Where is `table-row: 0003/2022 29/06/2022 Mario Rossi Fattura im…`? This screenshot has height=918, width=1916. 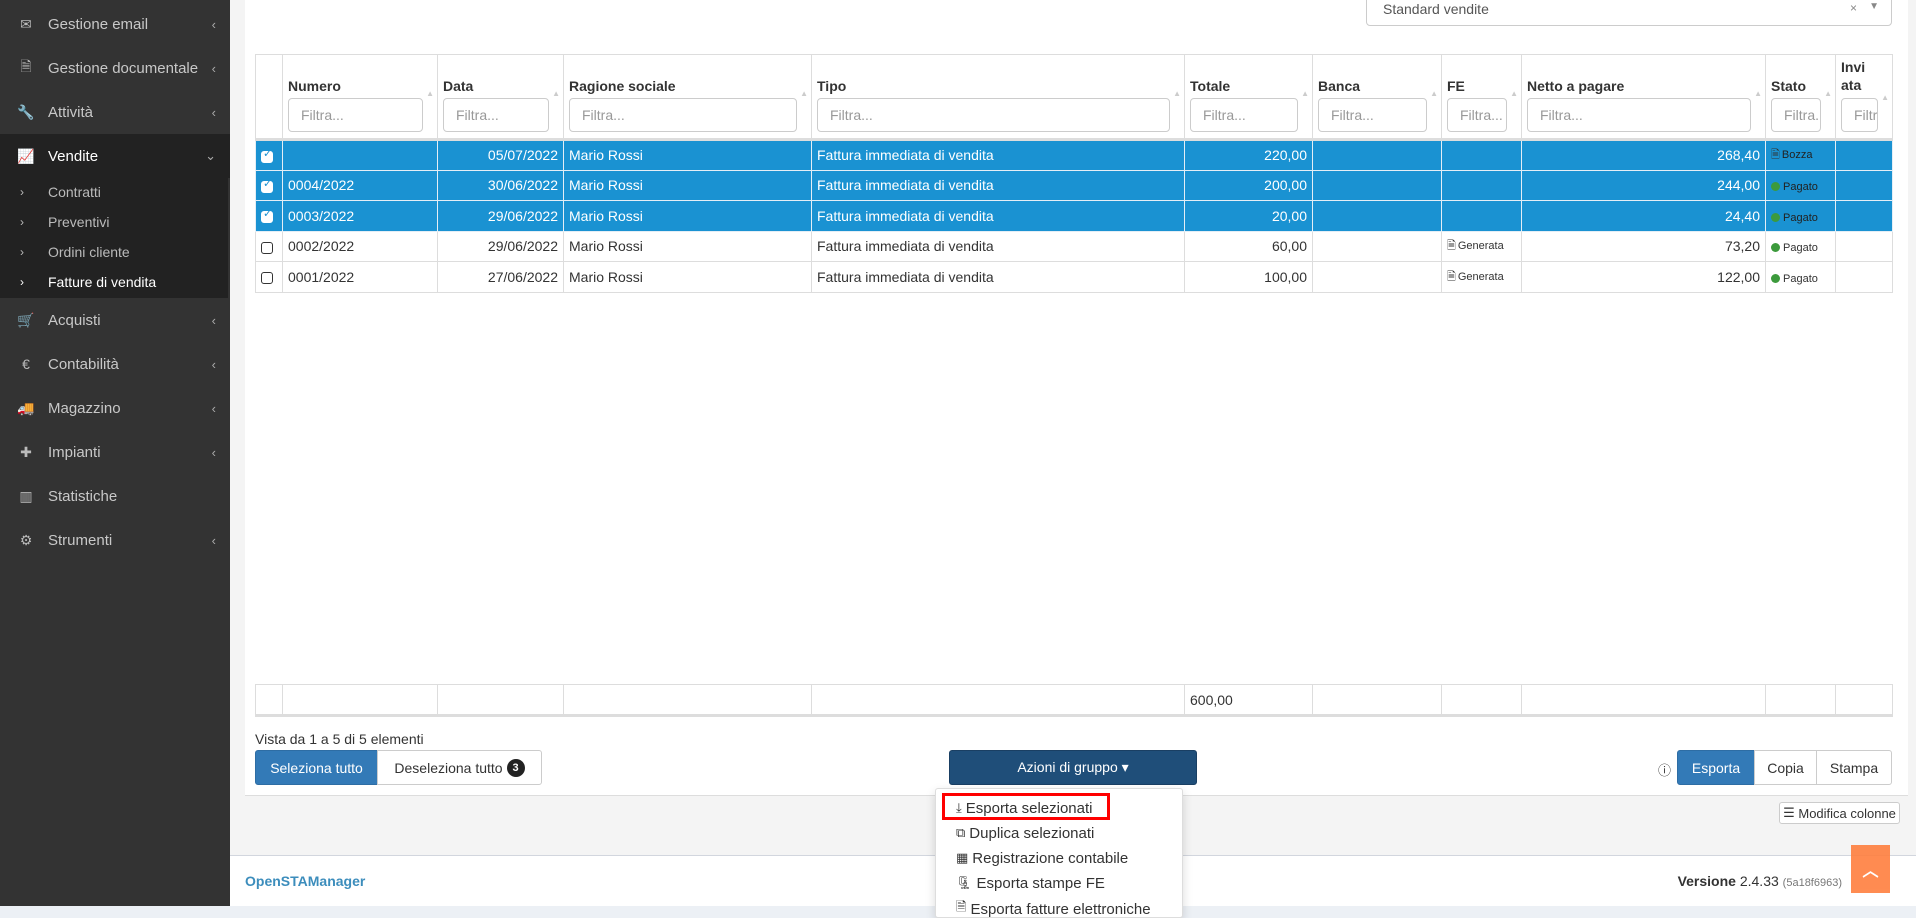
table-row: 0003/2022 29/06/2022 Mario Rossi Fattura im… is located at coordinates (1074, 216).